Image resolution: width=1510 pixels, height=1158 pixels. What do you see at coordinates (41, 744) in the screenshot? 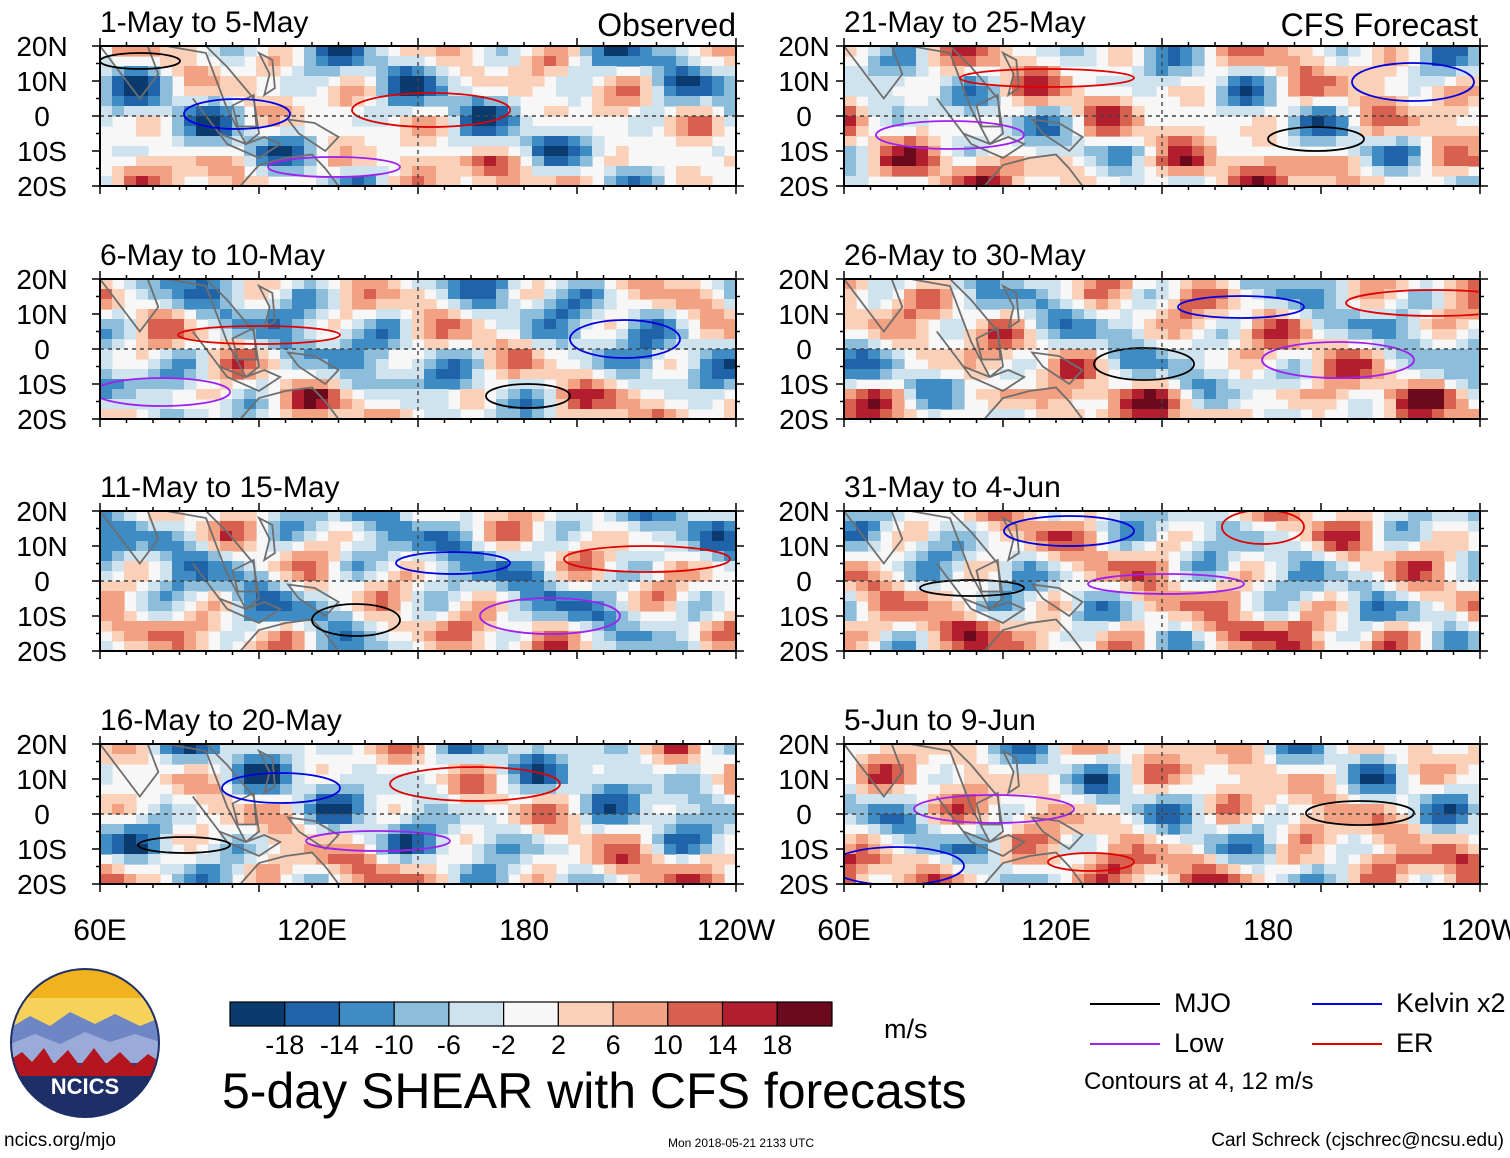
I see `y-tick-label: 20N` at bounding box center [41, 744].